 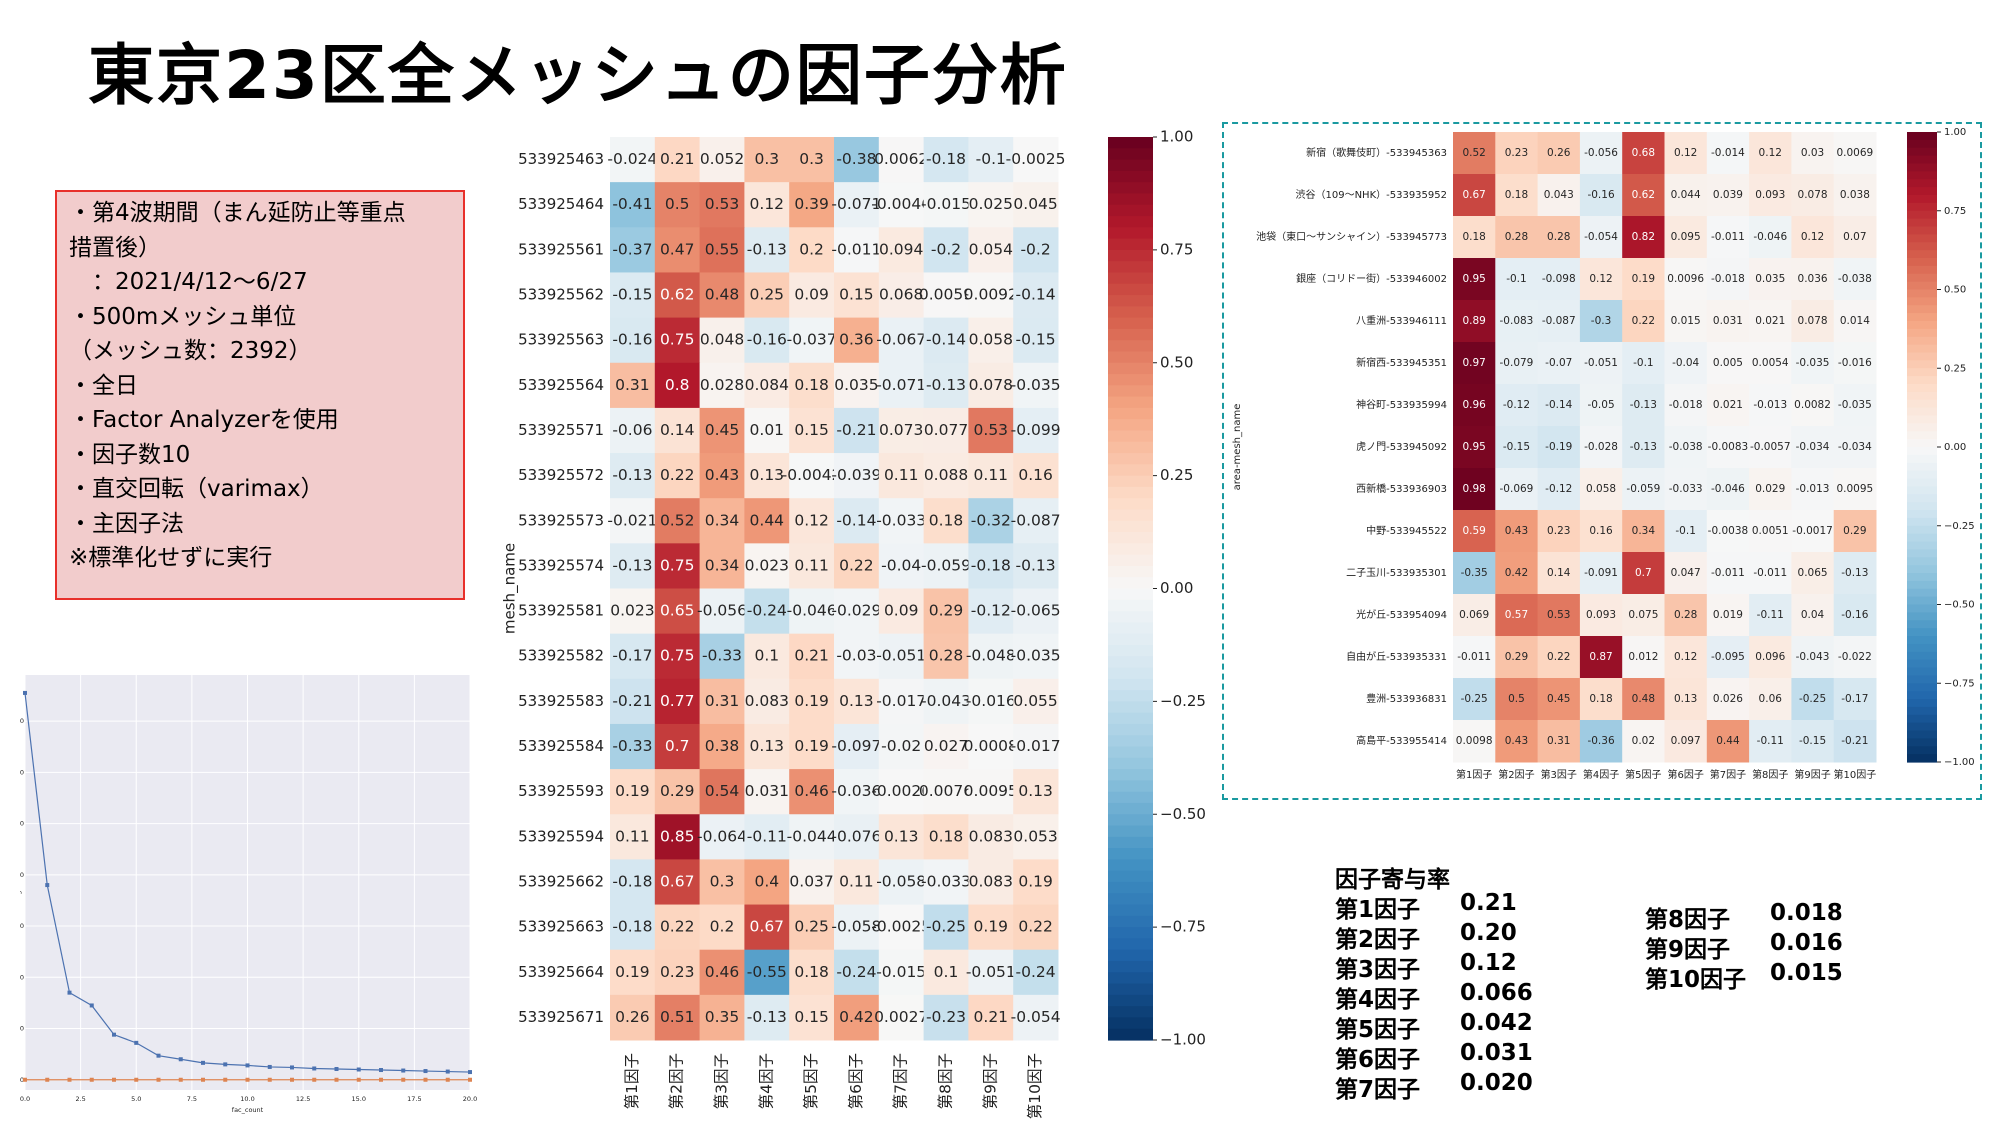 I want to click on cell-value-label: -0.25, so click(x=946, y=927).